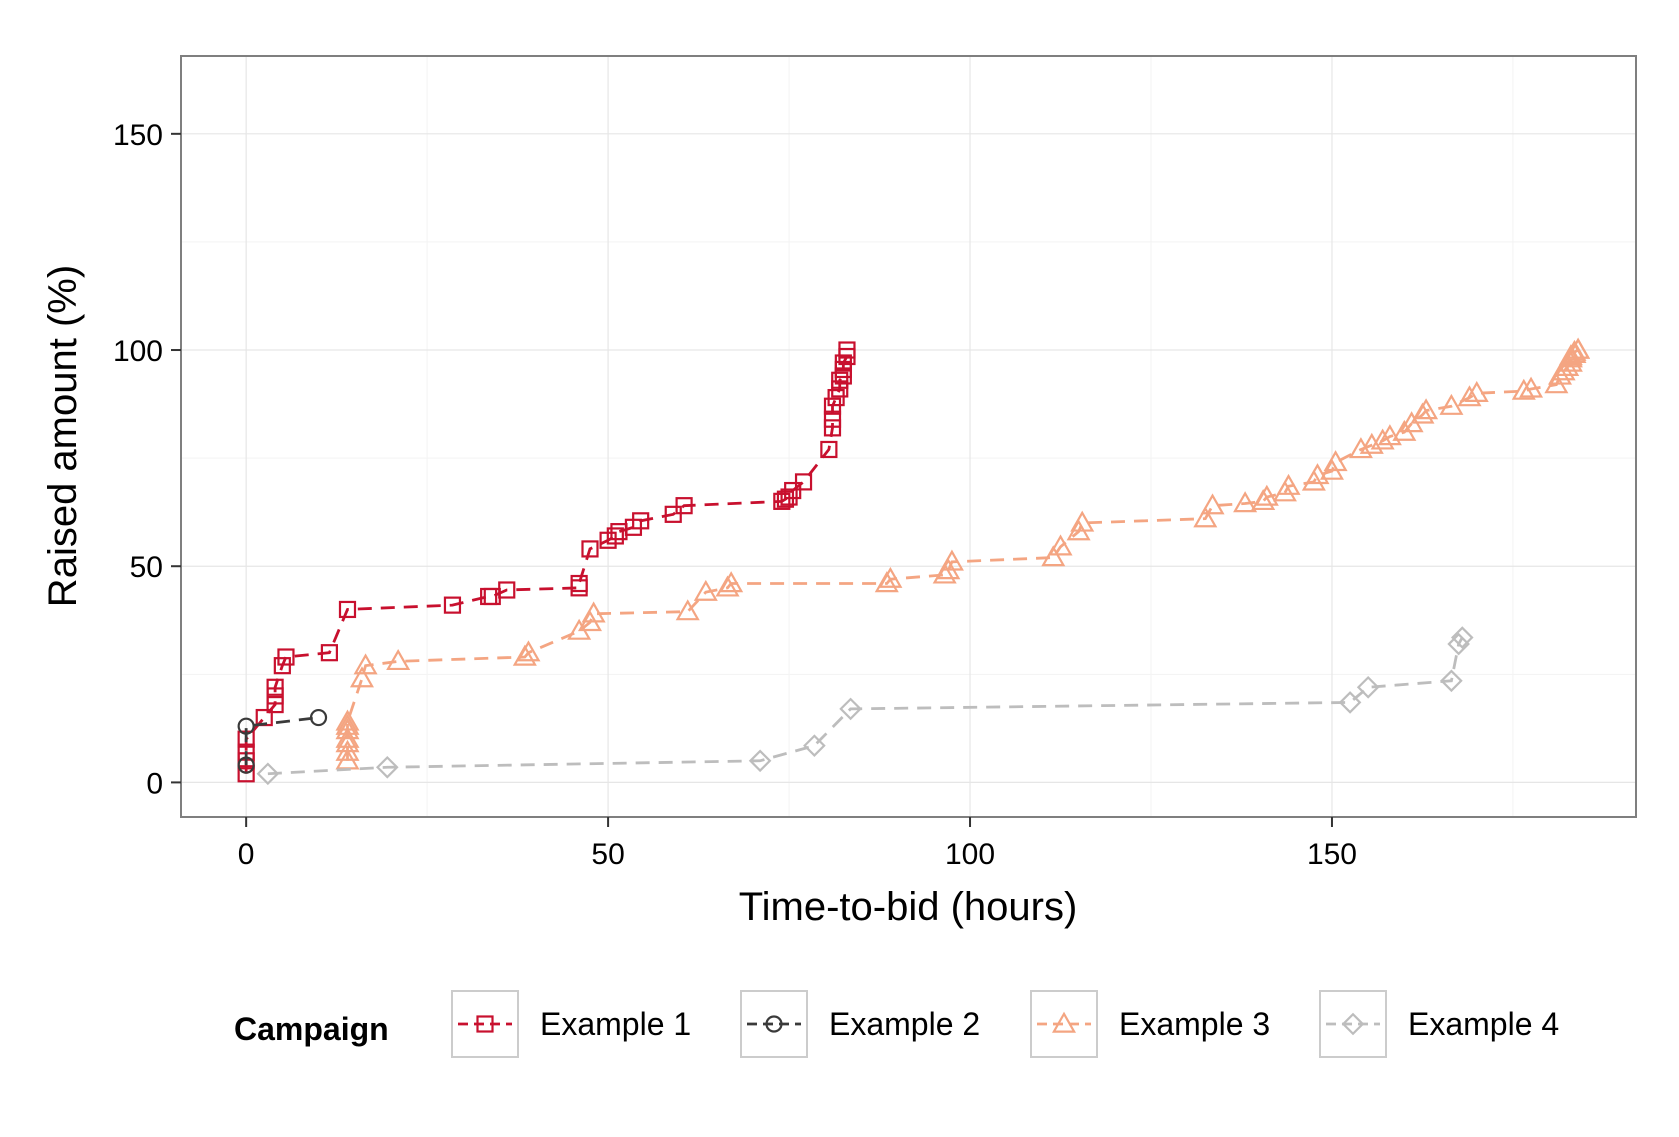 The height and width of the screenshot is (1137, 1679). What do you see at coordinates (1194, 1024) in the screenshot?
I see `legend-label: Example 3` at bounding box center [1194, 1024].